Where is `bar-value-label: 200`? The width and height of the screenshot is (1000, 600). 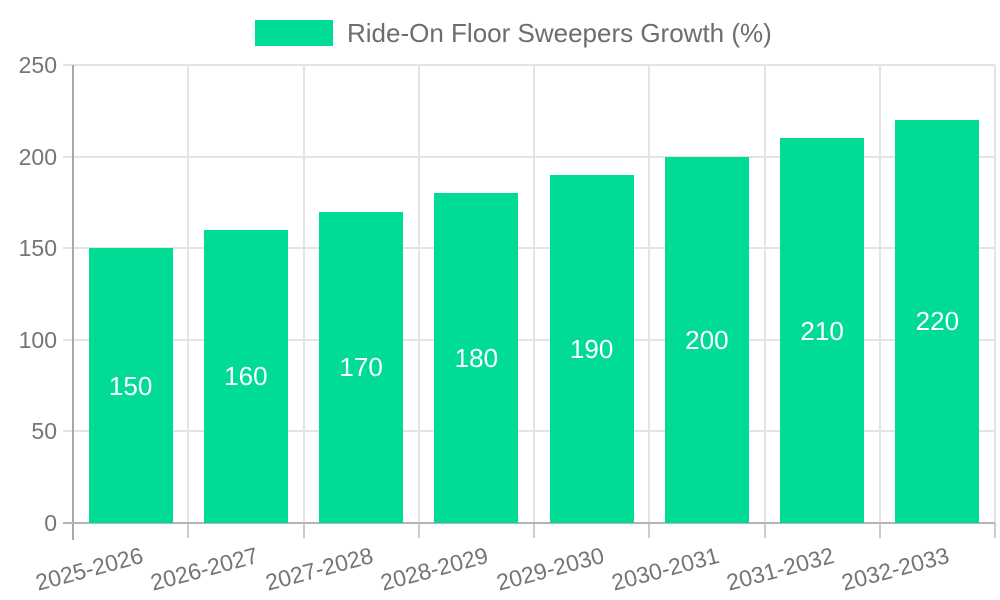 bar-value-label: 200 is located at coordinates (707, 339).